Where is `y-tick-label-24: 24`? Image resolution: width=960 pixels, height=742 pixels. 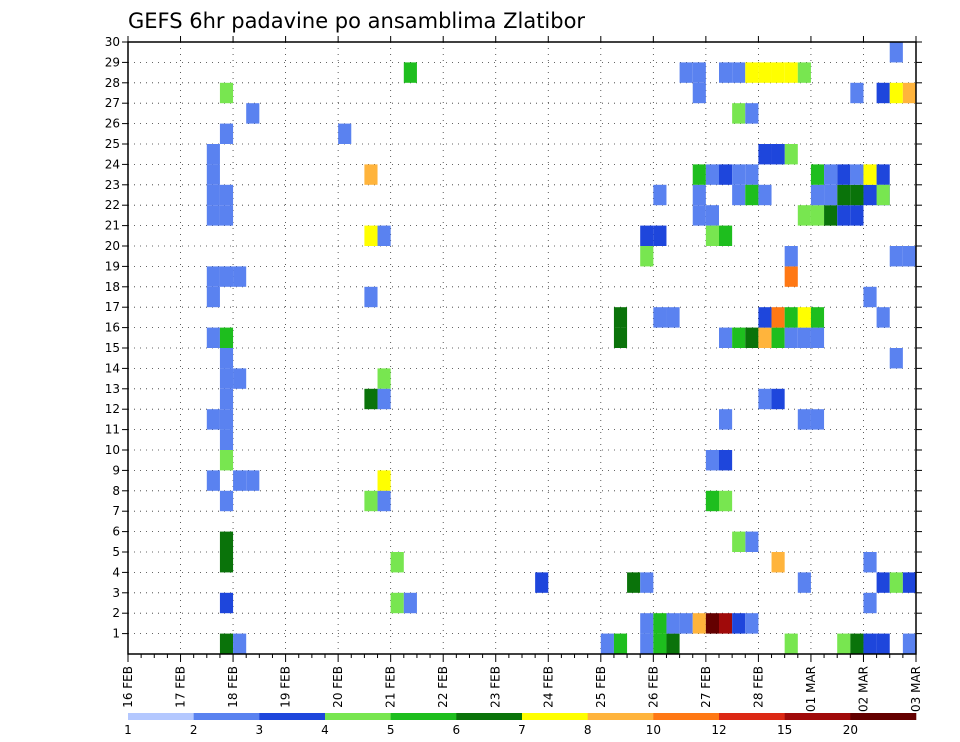
y-tick-label-24: 24 is located at coordinates (112, 164).